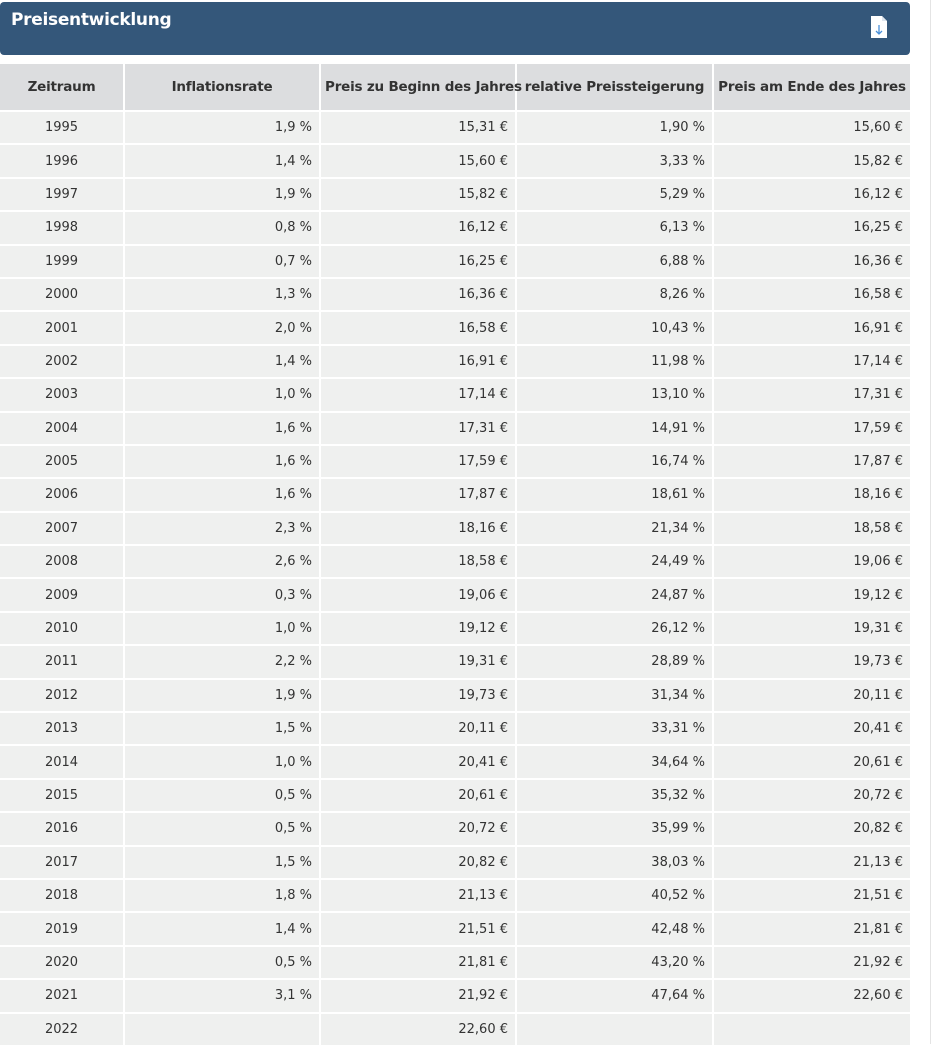 The image size is (943, 1047). Describe the element at coordinates (222, 528) in the screenshot. I see `cell-inflation-rate: 2,3 %` at that location.